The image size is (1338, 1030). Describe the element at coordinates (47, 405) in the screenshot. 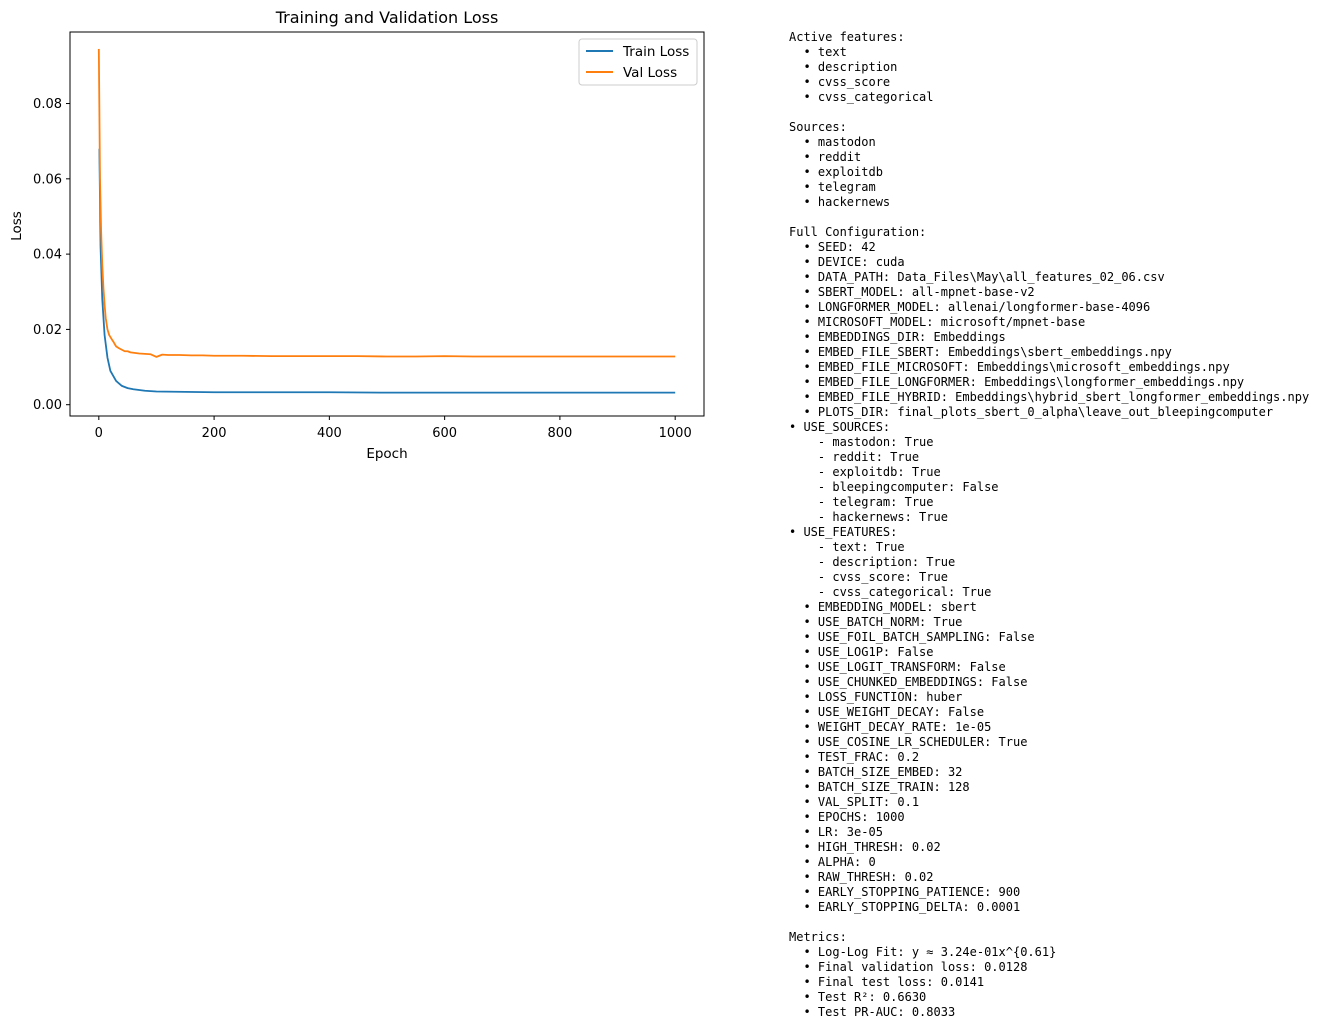

I see `y-tick-label: 0.00` at that location.